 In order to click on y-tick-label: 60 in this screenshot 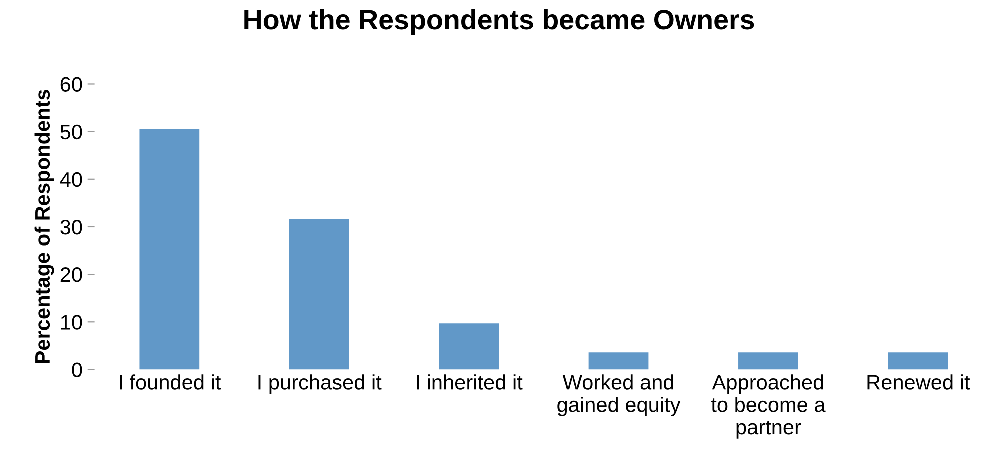, I will do `click(71, 84)`.